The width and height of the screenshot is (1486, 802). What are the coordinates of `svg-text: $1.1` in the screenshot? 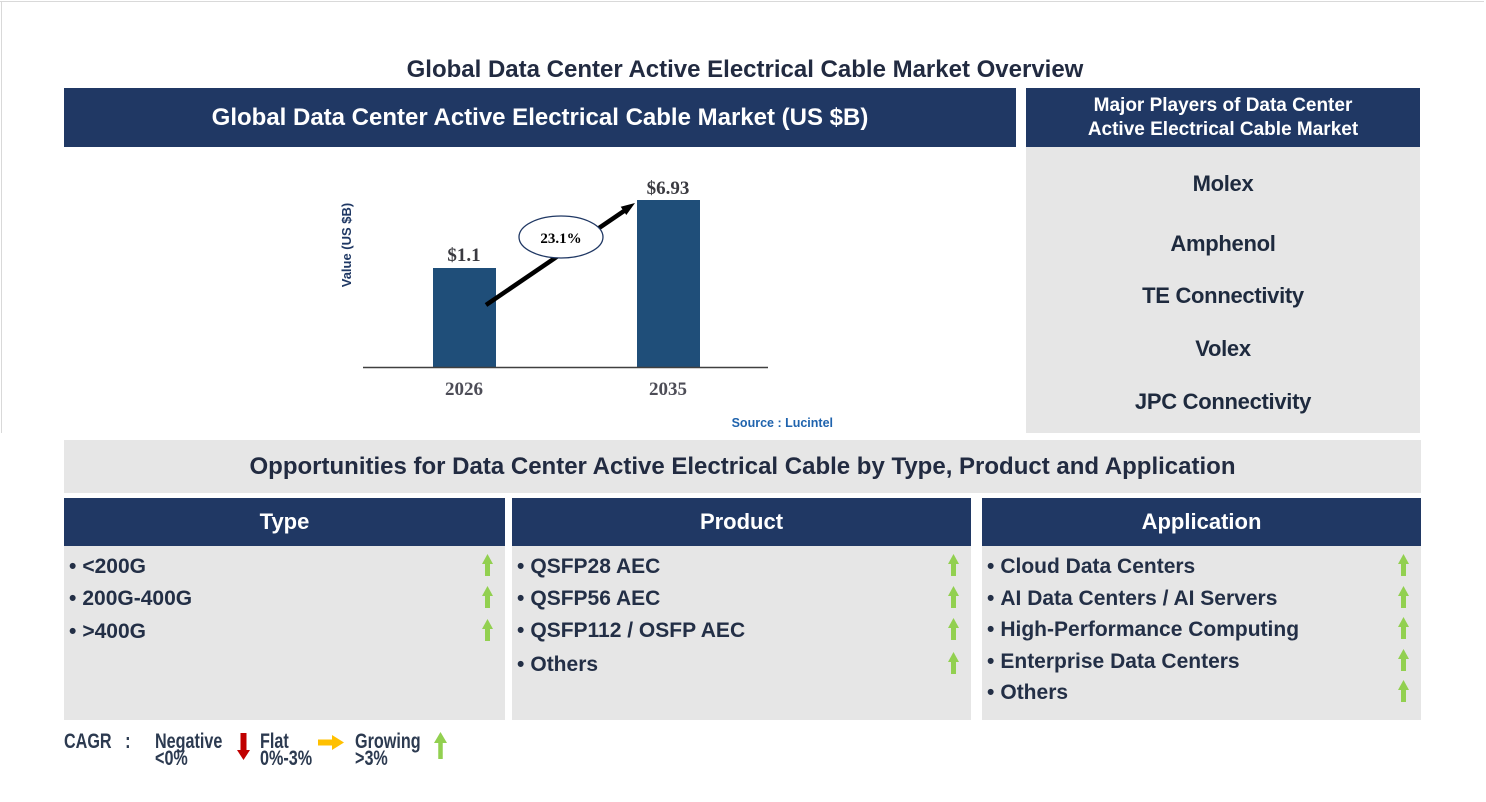 It's located at (463, 255).